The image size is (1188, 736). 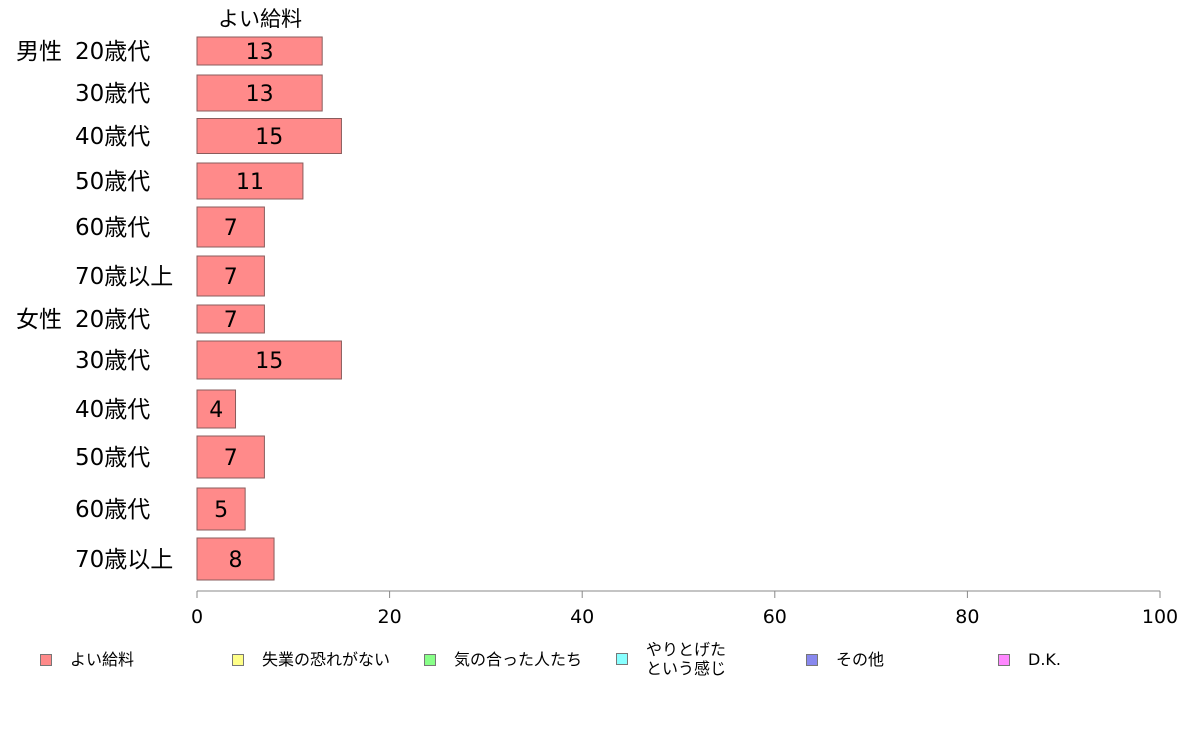 I want to click on x-tick-label: 0, so click(x=197, y=617).